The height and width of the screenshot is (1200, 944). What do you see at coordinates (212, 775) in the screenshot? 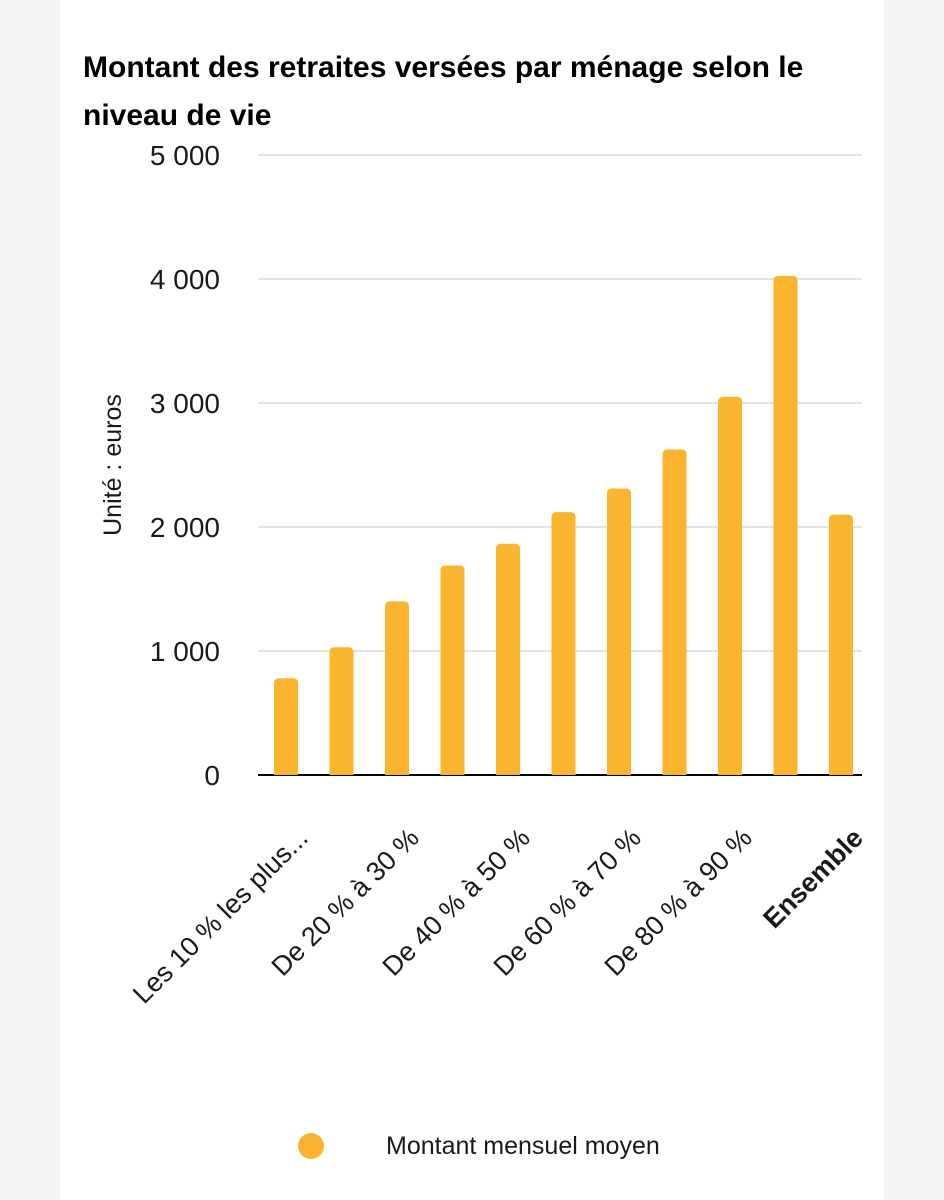
I see `y-tick-label: 0` at bounding box center [212, 775].